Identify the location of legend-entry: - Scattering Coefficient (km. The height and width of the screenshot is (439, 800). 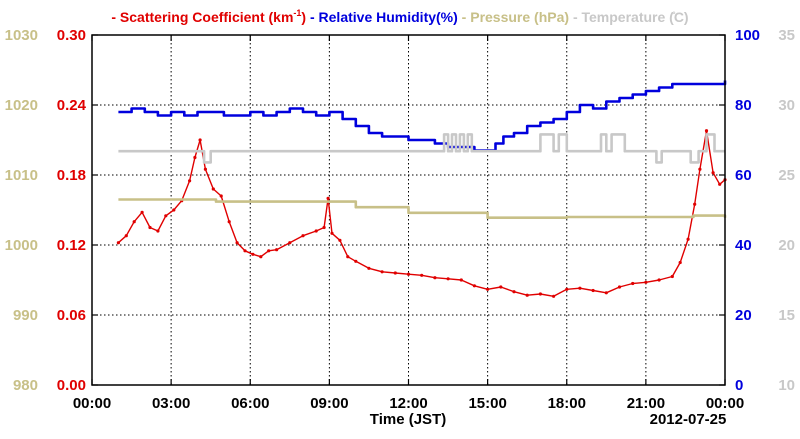
(202, 17).